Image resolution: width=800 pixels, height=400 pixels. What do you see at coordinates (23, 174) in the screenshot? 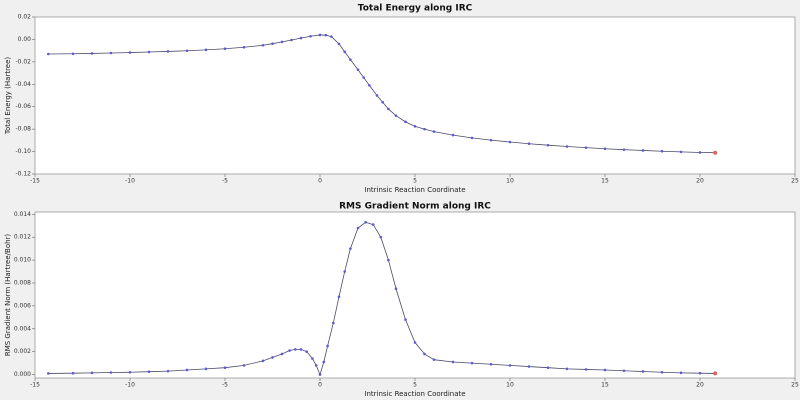
I see `y-tick-label: -0.12` at bounding box center [23, 174].